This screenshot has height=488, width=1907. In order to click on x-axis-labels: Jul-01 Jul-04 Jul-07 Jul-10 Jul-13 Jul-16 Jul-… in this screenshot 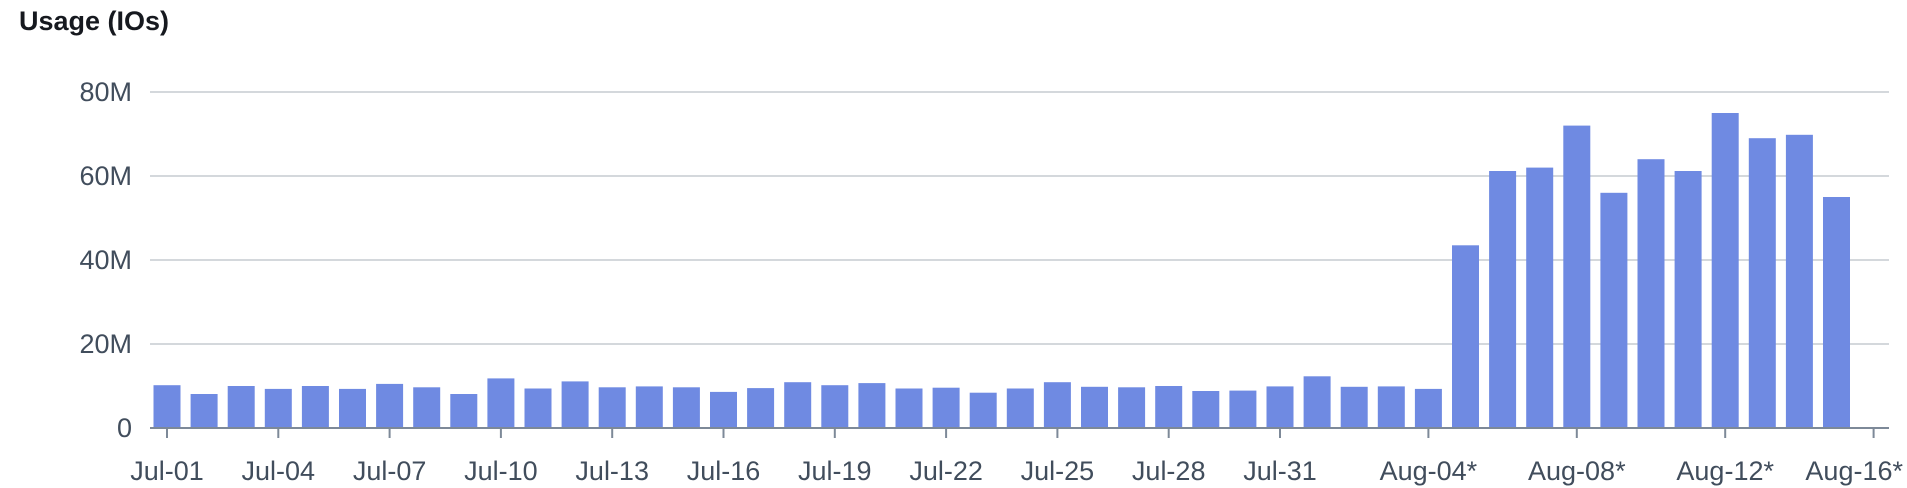, I will do `click(1016, 471)`.